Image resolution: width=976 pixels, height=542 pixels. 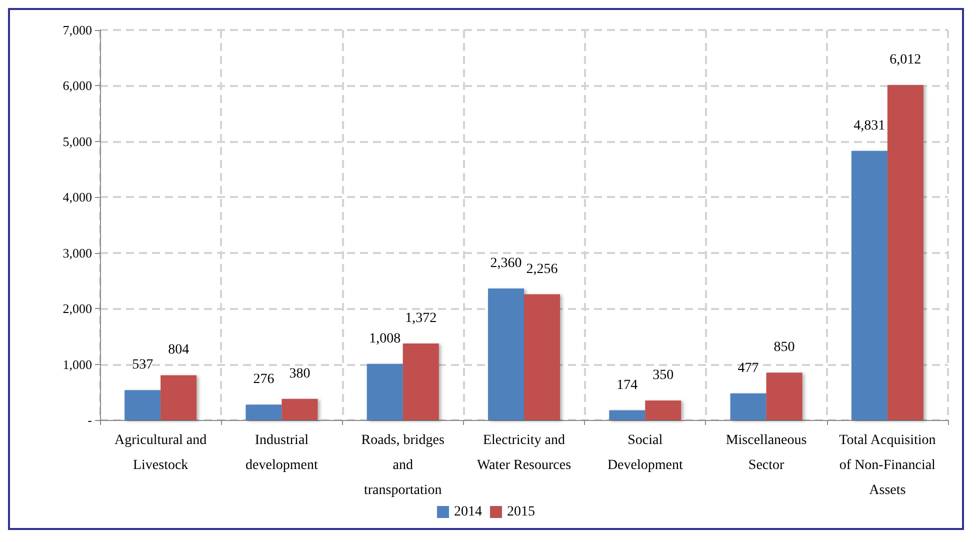 What do you see at coordinates (748, 368) in the screenshot?
I see `data-label: 477` at bounding box center [748, 368].